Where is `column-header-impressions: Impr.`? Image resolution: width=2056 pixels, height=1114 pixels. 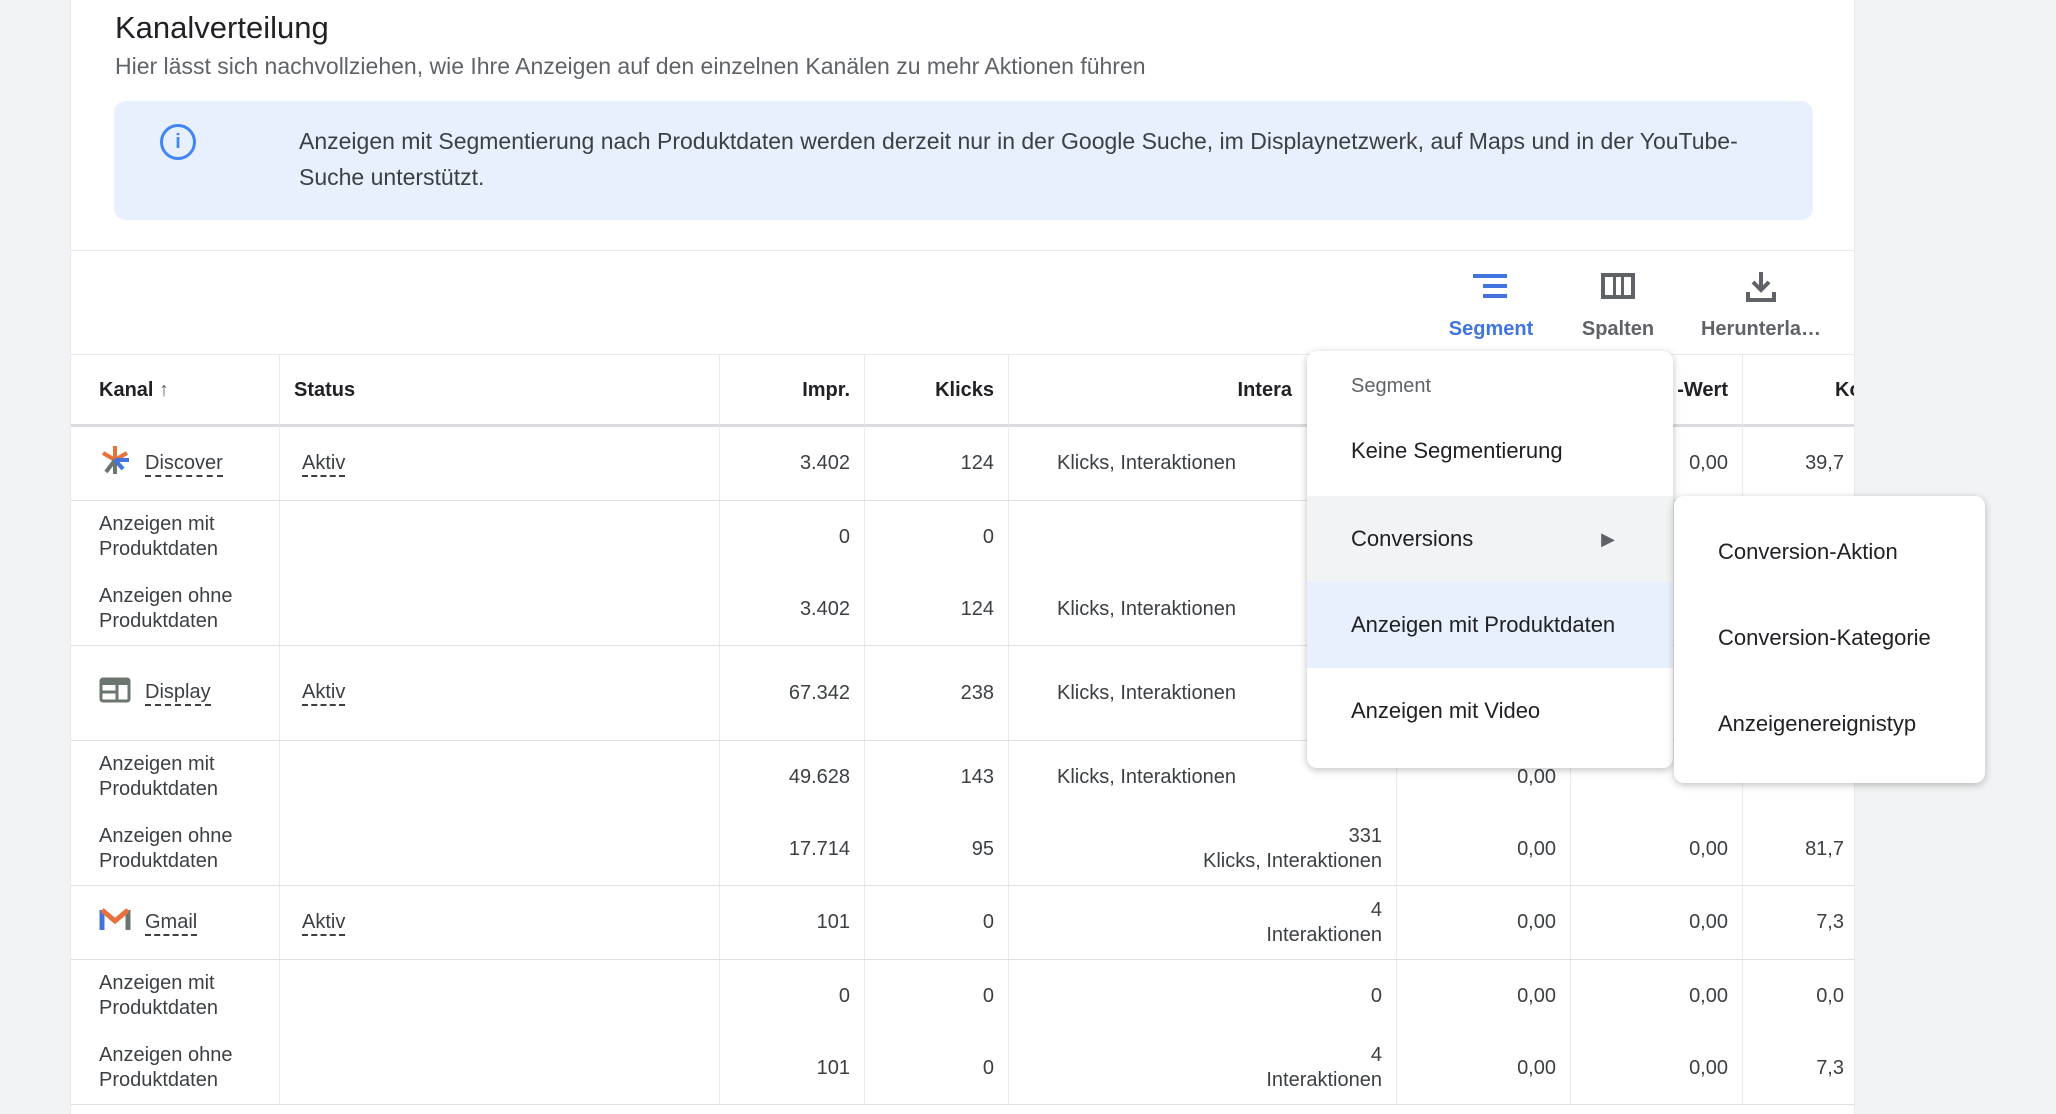
column-header-impressions: Impr. is located at coordinates (791, 390).